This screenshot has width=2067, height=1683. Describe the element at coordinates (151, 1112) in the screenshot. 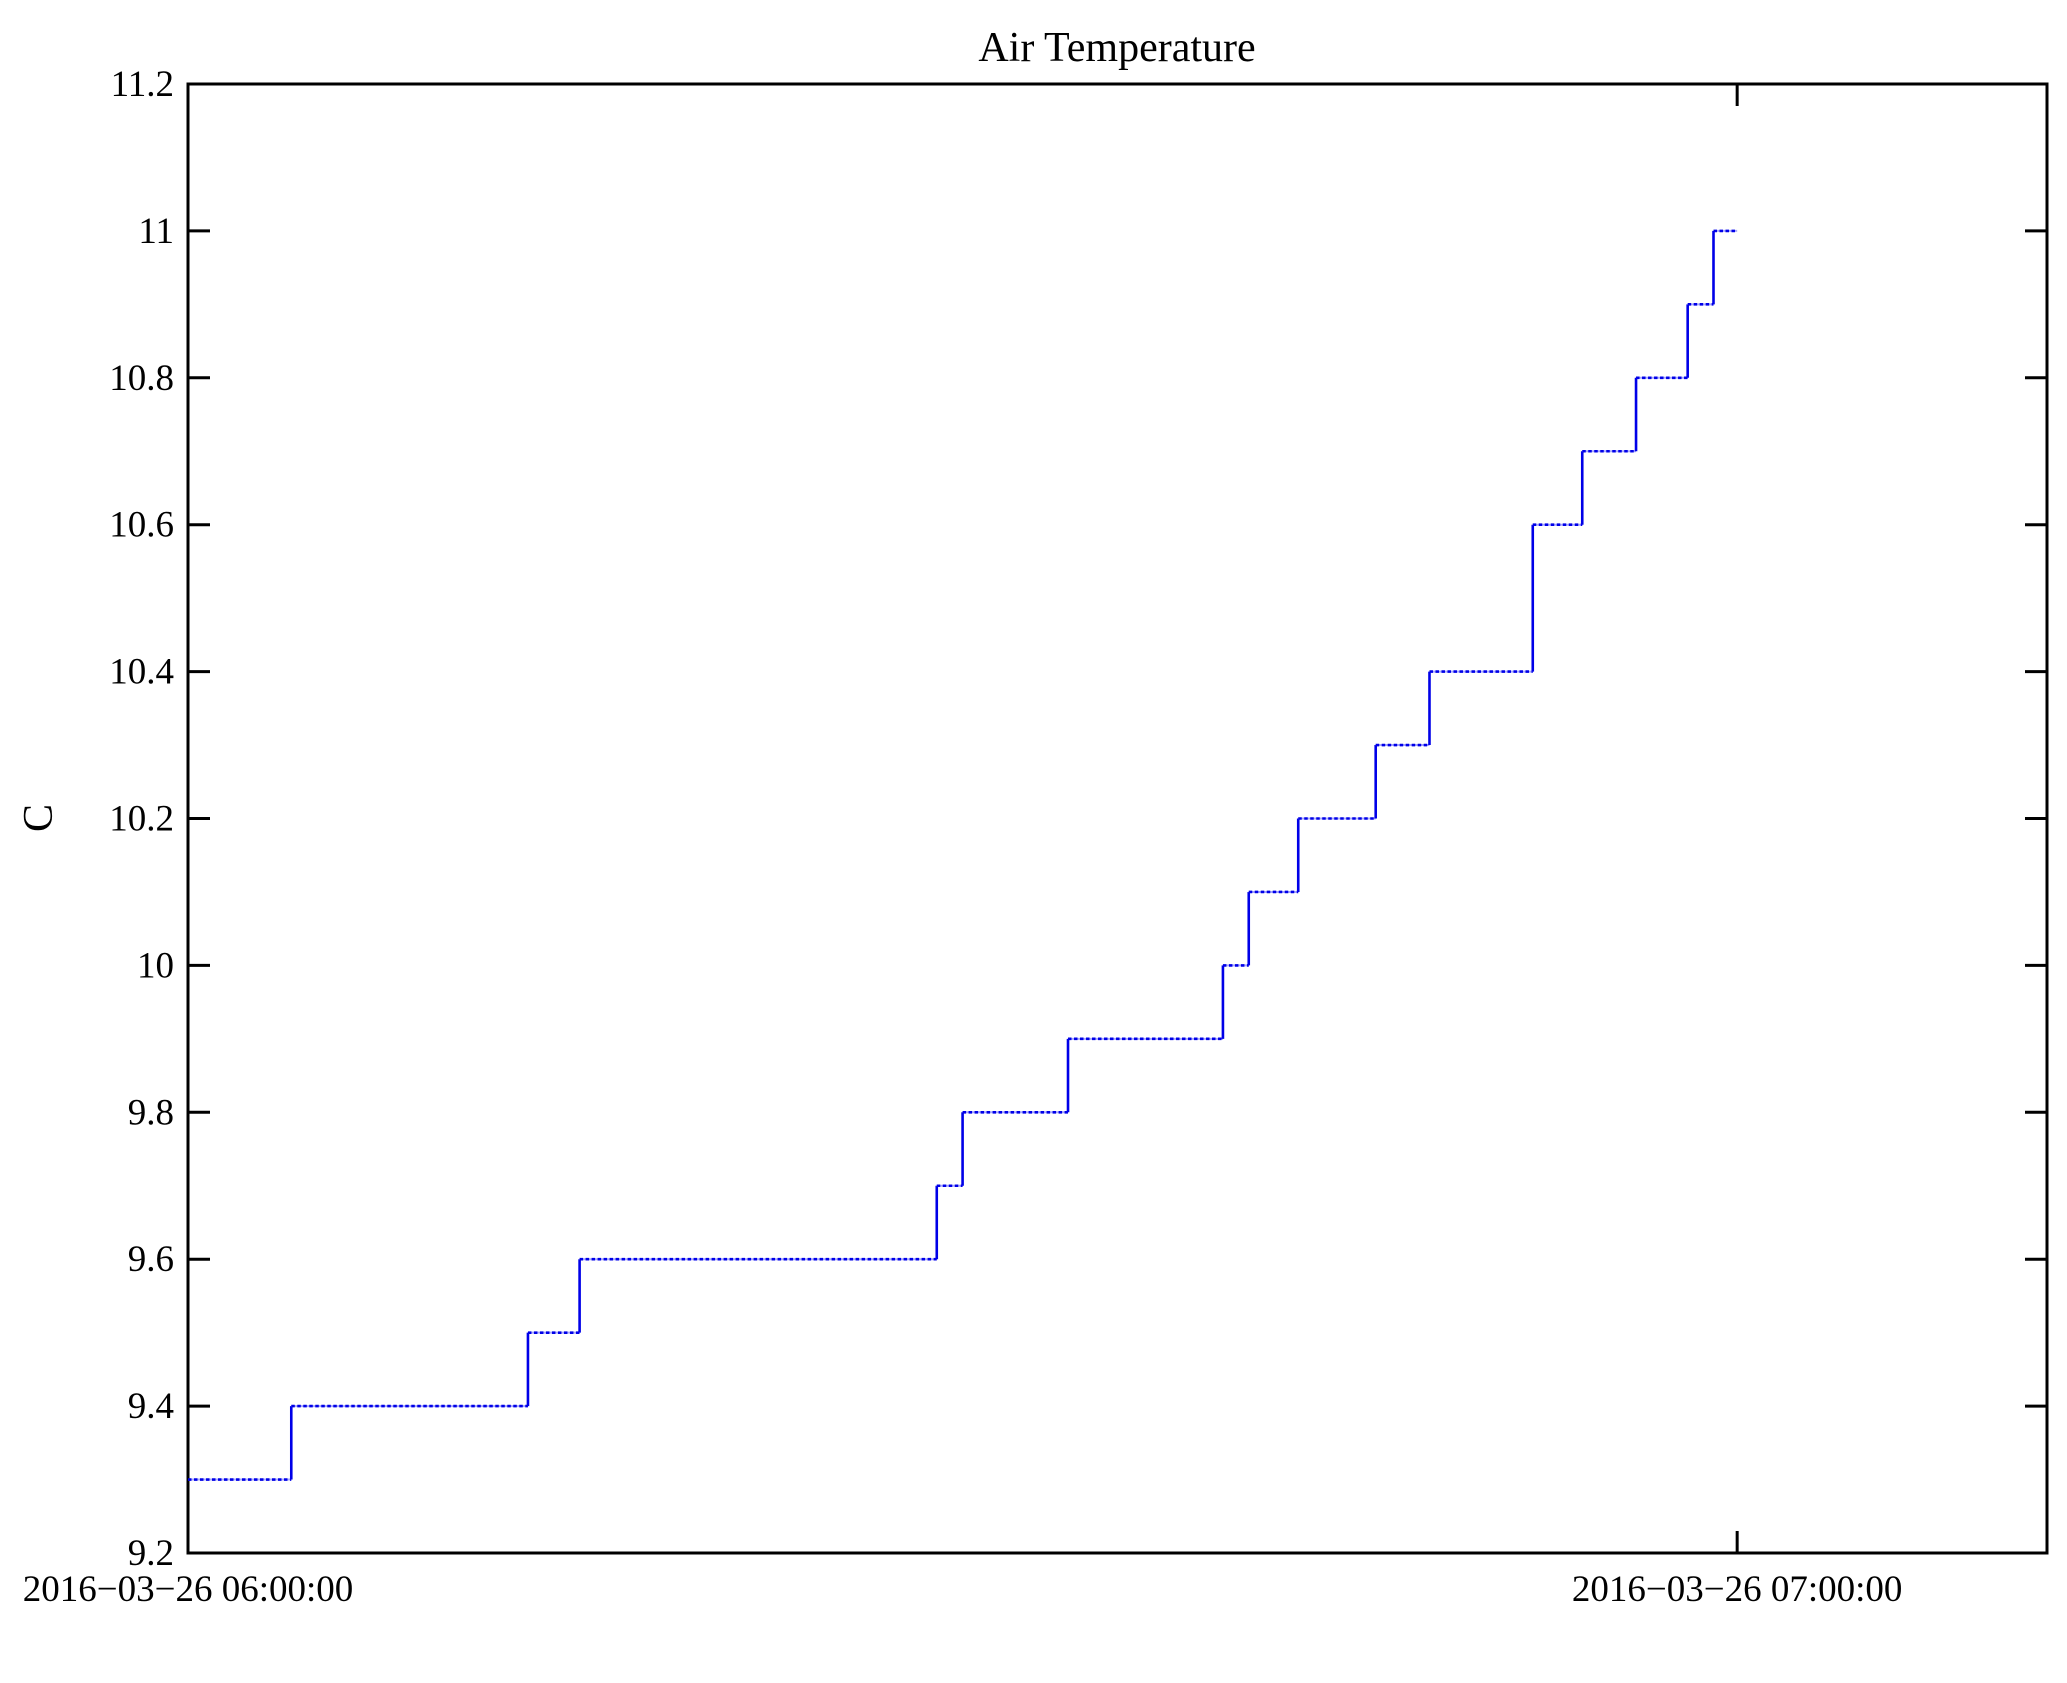

I see `y-tick-label: 9.8` at that location.